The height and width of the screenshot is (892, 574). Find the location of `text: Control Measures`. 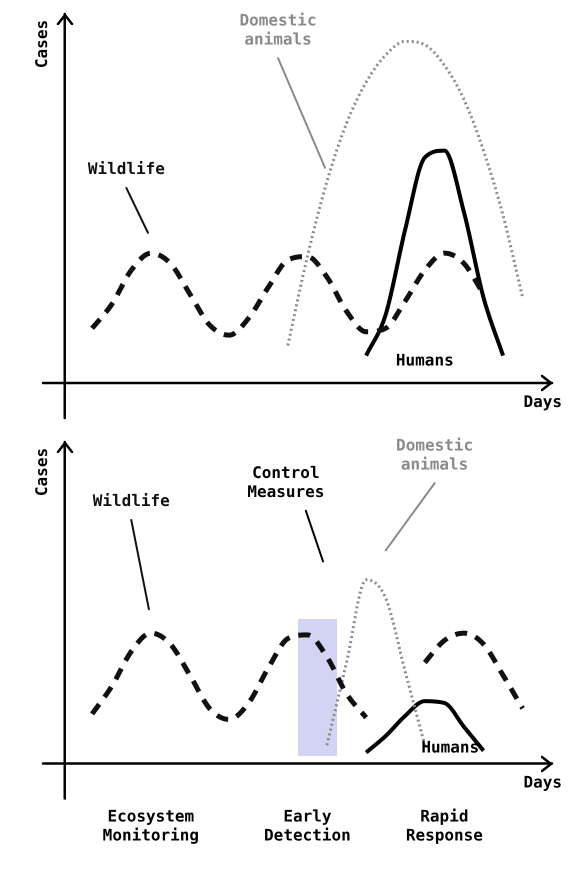

text: Control Measures is located at coordinates (285, 481).